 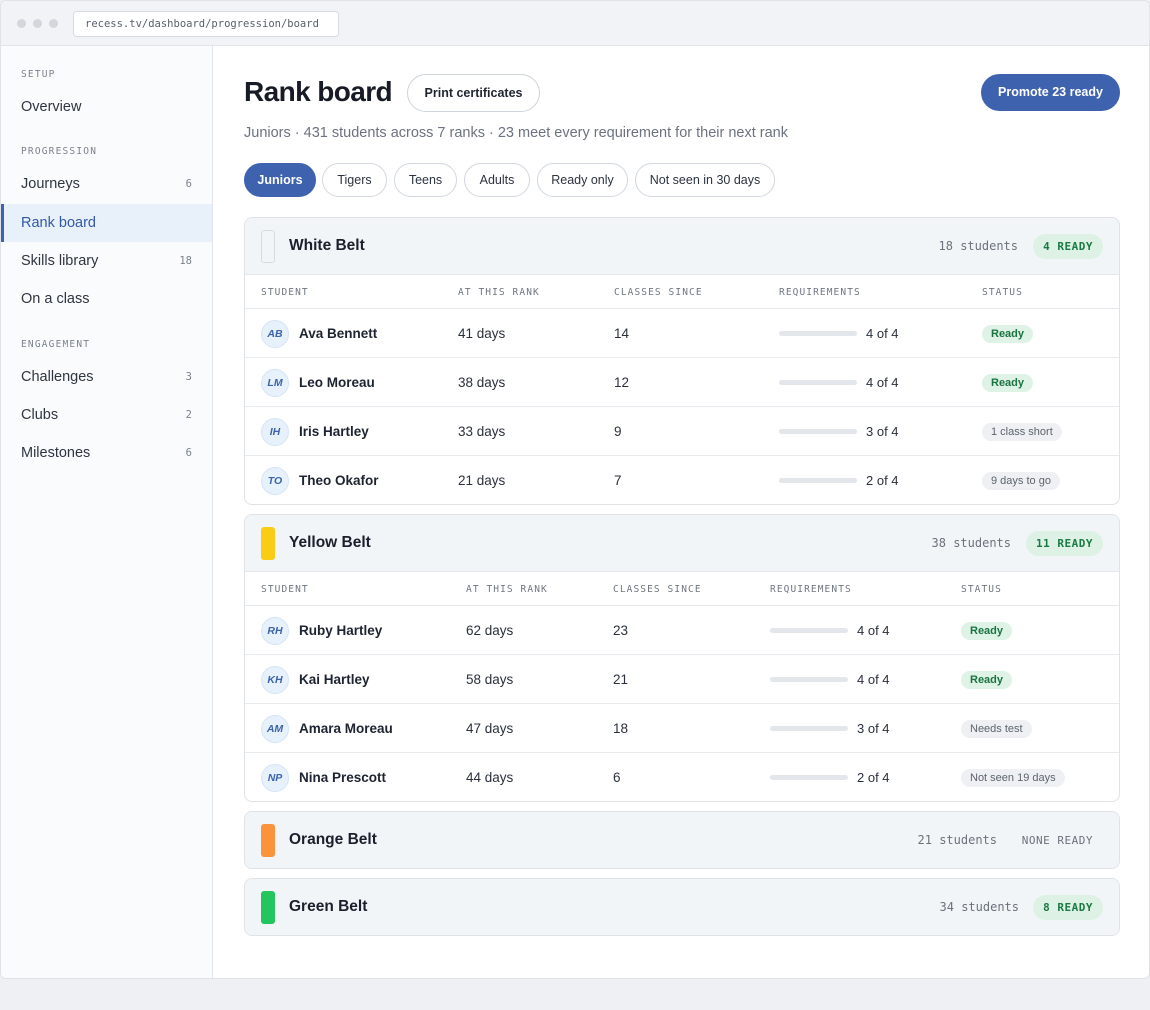 I want to click on classes-since: 7, so click(x=618, y=480).